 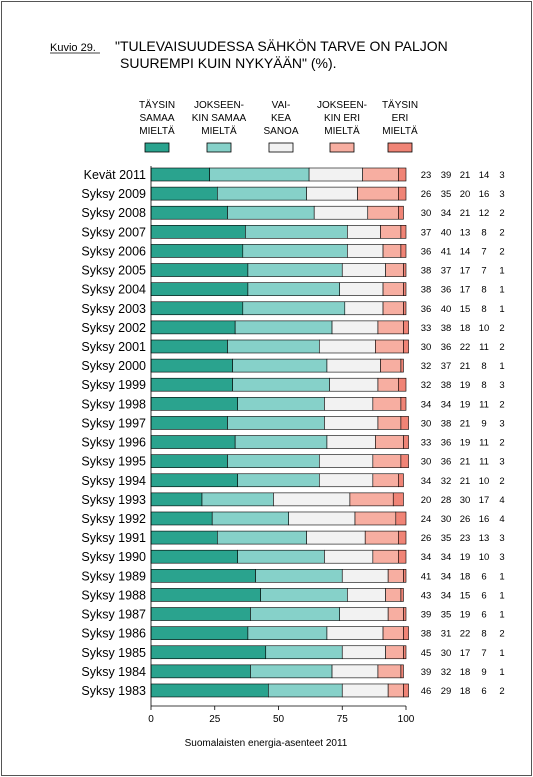 I want to click on value-label: 15, so click(x=465, y=309).